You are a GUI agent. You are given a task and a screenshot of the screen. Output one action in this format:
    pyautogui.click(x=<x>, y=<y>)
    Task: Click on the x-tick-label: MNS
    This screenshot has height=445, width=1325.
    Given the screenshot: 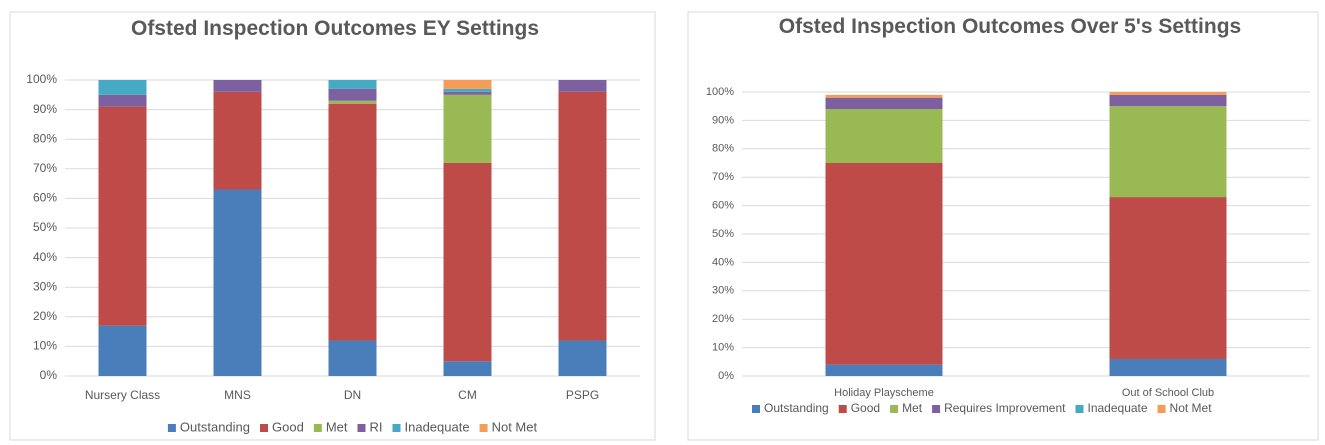 What is the action you would take?
    pyautogui.click(x=237, y=395)
    